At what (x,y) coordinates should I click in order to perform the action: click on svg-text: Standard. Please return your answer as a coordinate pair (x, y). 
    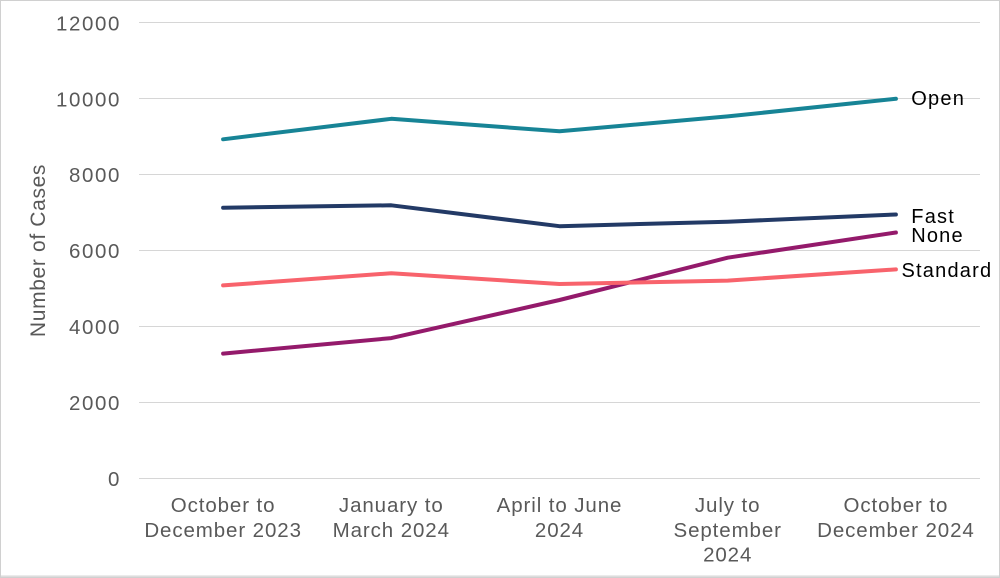
    Looking at the image, I should click on (947, 271).